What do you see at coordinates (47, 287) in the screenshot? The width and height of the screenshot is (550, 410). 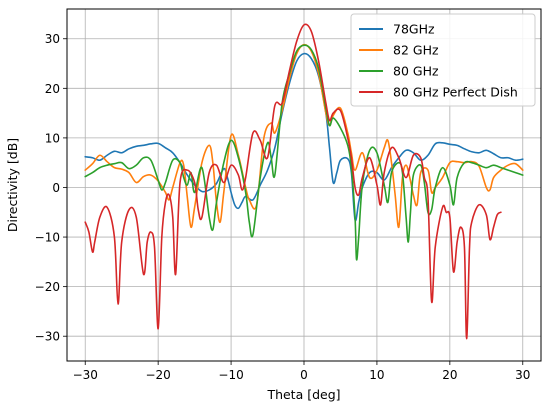 I see `y-tick-label: −20` at bounding box center [47, 287].